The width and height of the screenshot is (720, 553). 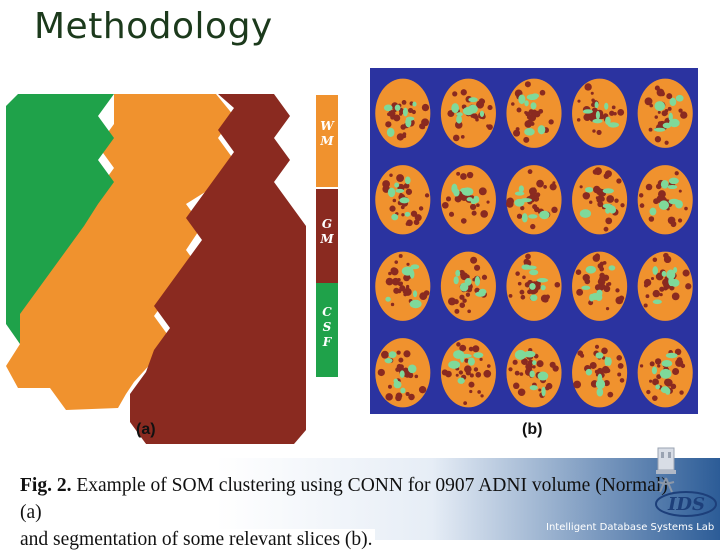 What do you see at coordinates (532, 429) in the screenshot?
I see `panel-b-label: (b)` at bounding box center [532, 429].